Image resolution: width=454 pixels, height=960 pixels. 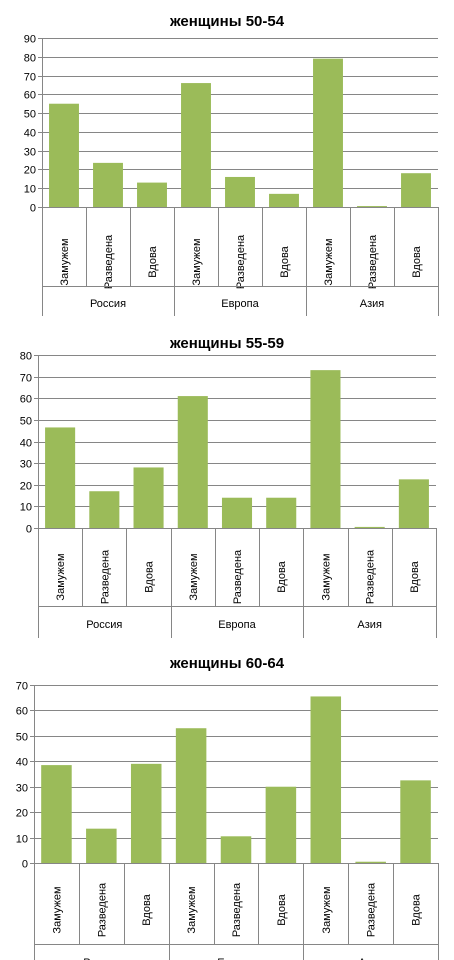 I want to click on y-tick-label: 90, so click(x=30, y=40).